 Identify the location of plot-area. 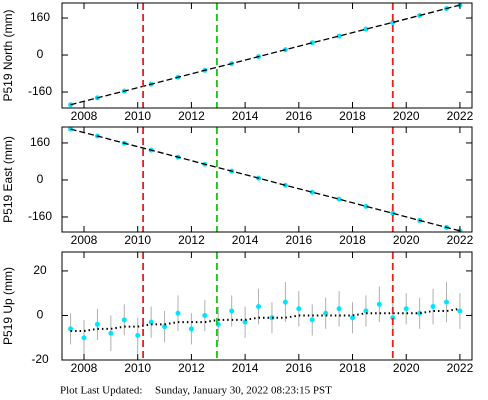
(265, 319).